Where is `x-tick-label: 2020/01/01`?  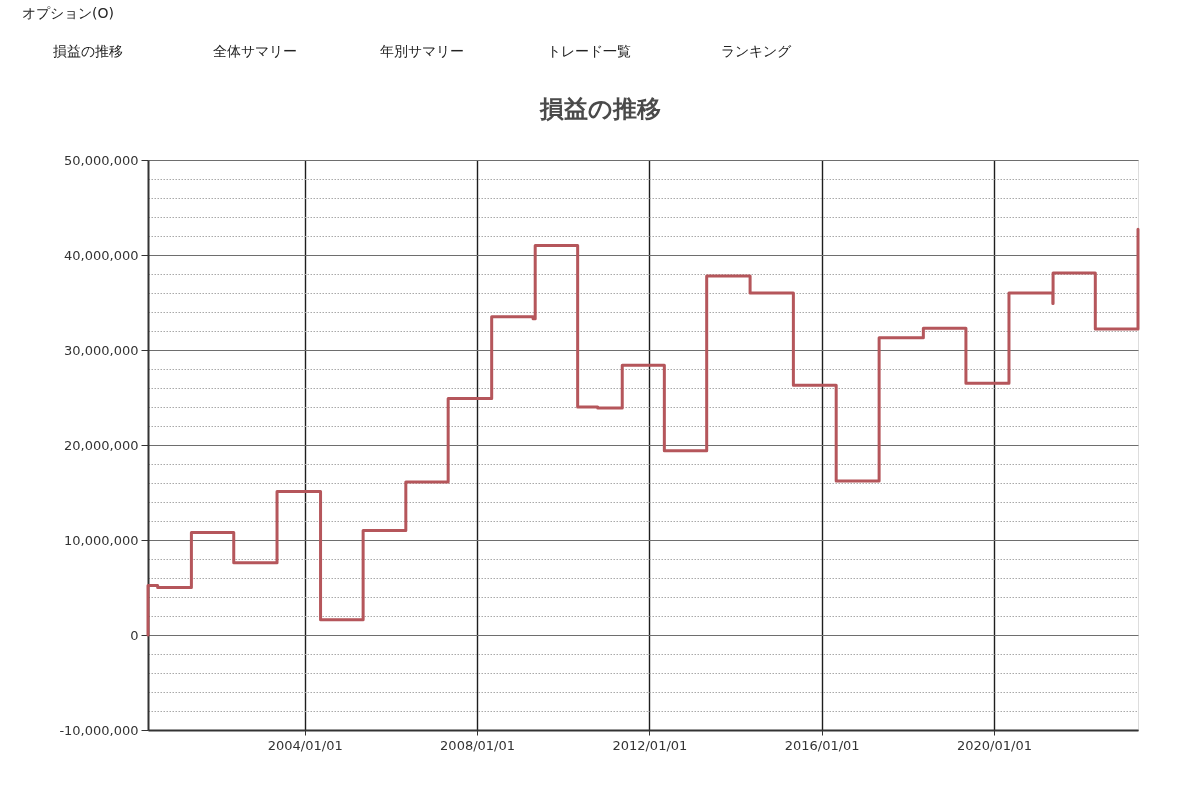
x-tick-label: 2020/01/01 is located at coordinates (994, 745).